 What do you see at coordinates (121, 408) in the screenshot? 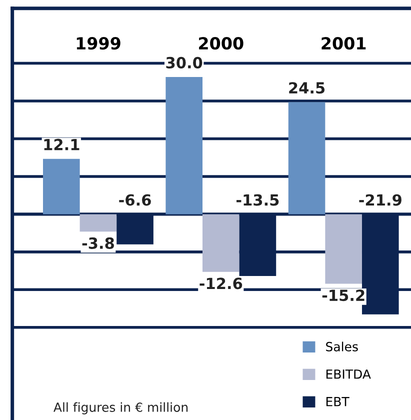
I see `annotation: All figures in € million` at bounding box center [121, 408].